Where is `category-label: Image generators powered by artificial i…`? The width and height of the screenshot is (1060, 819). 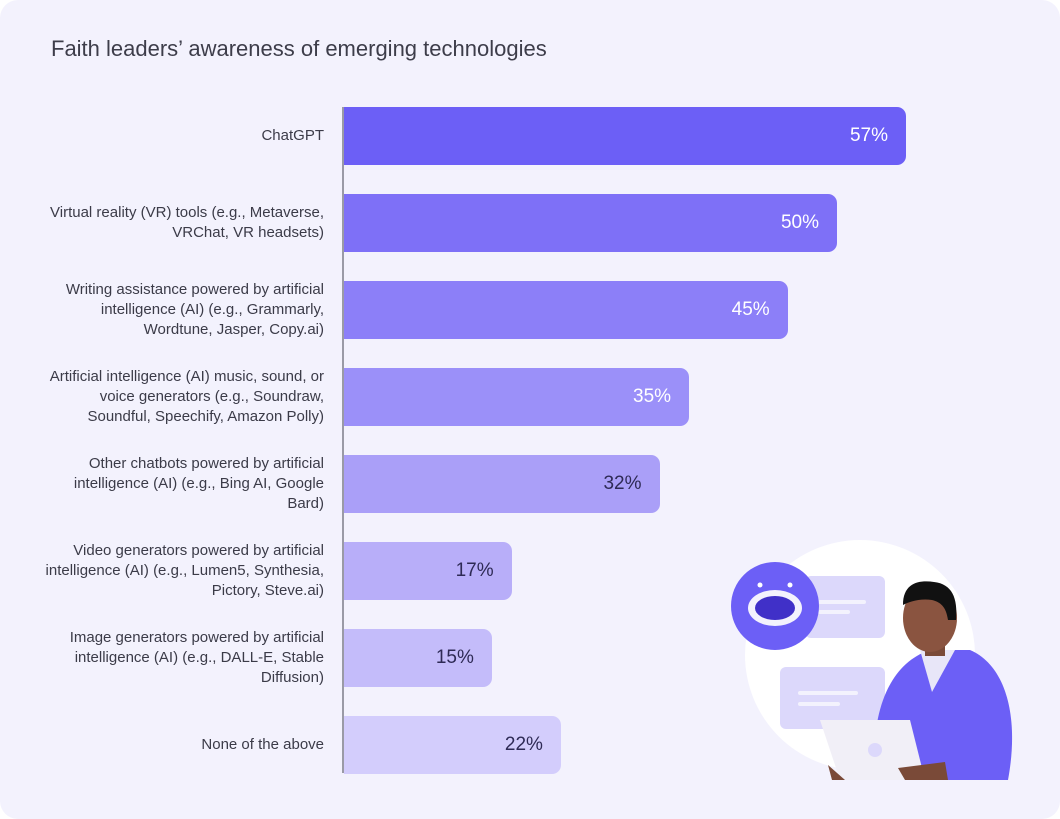 category-label: Image generators powered by artificial i… is located at coordinates (179, 658).